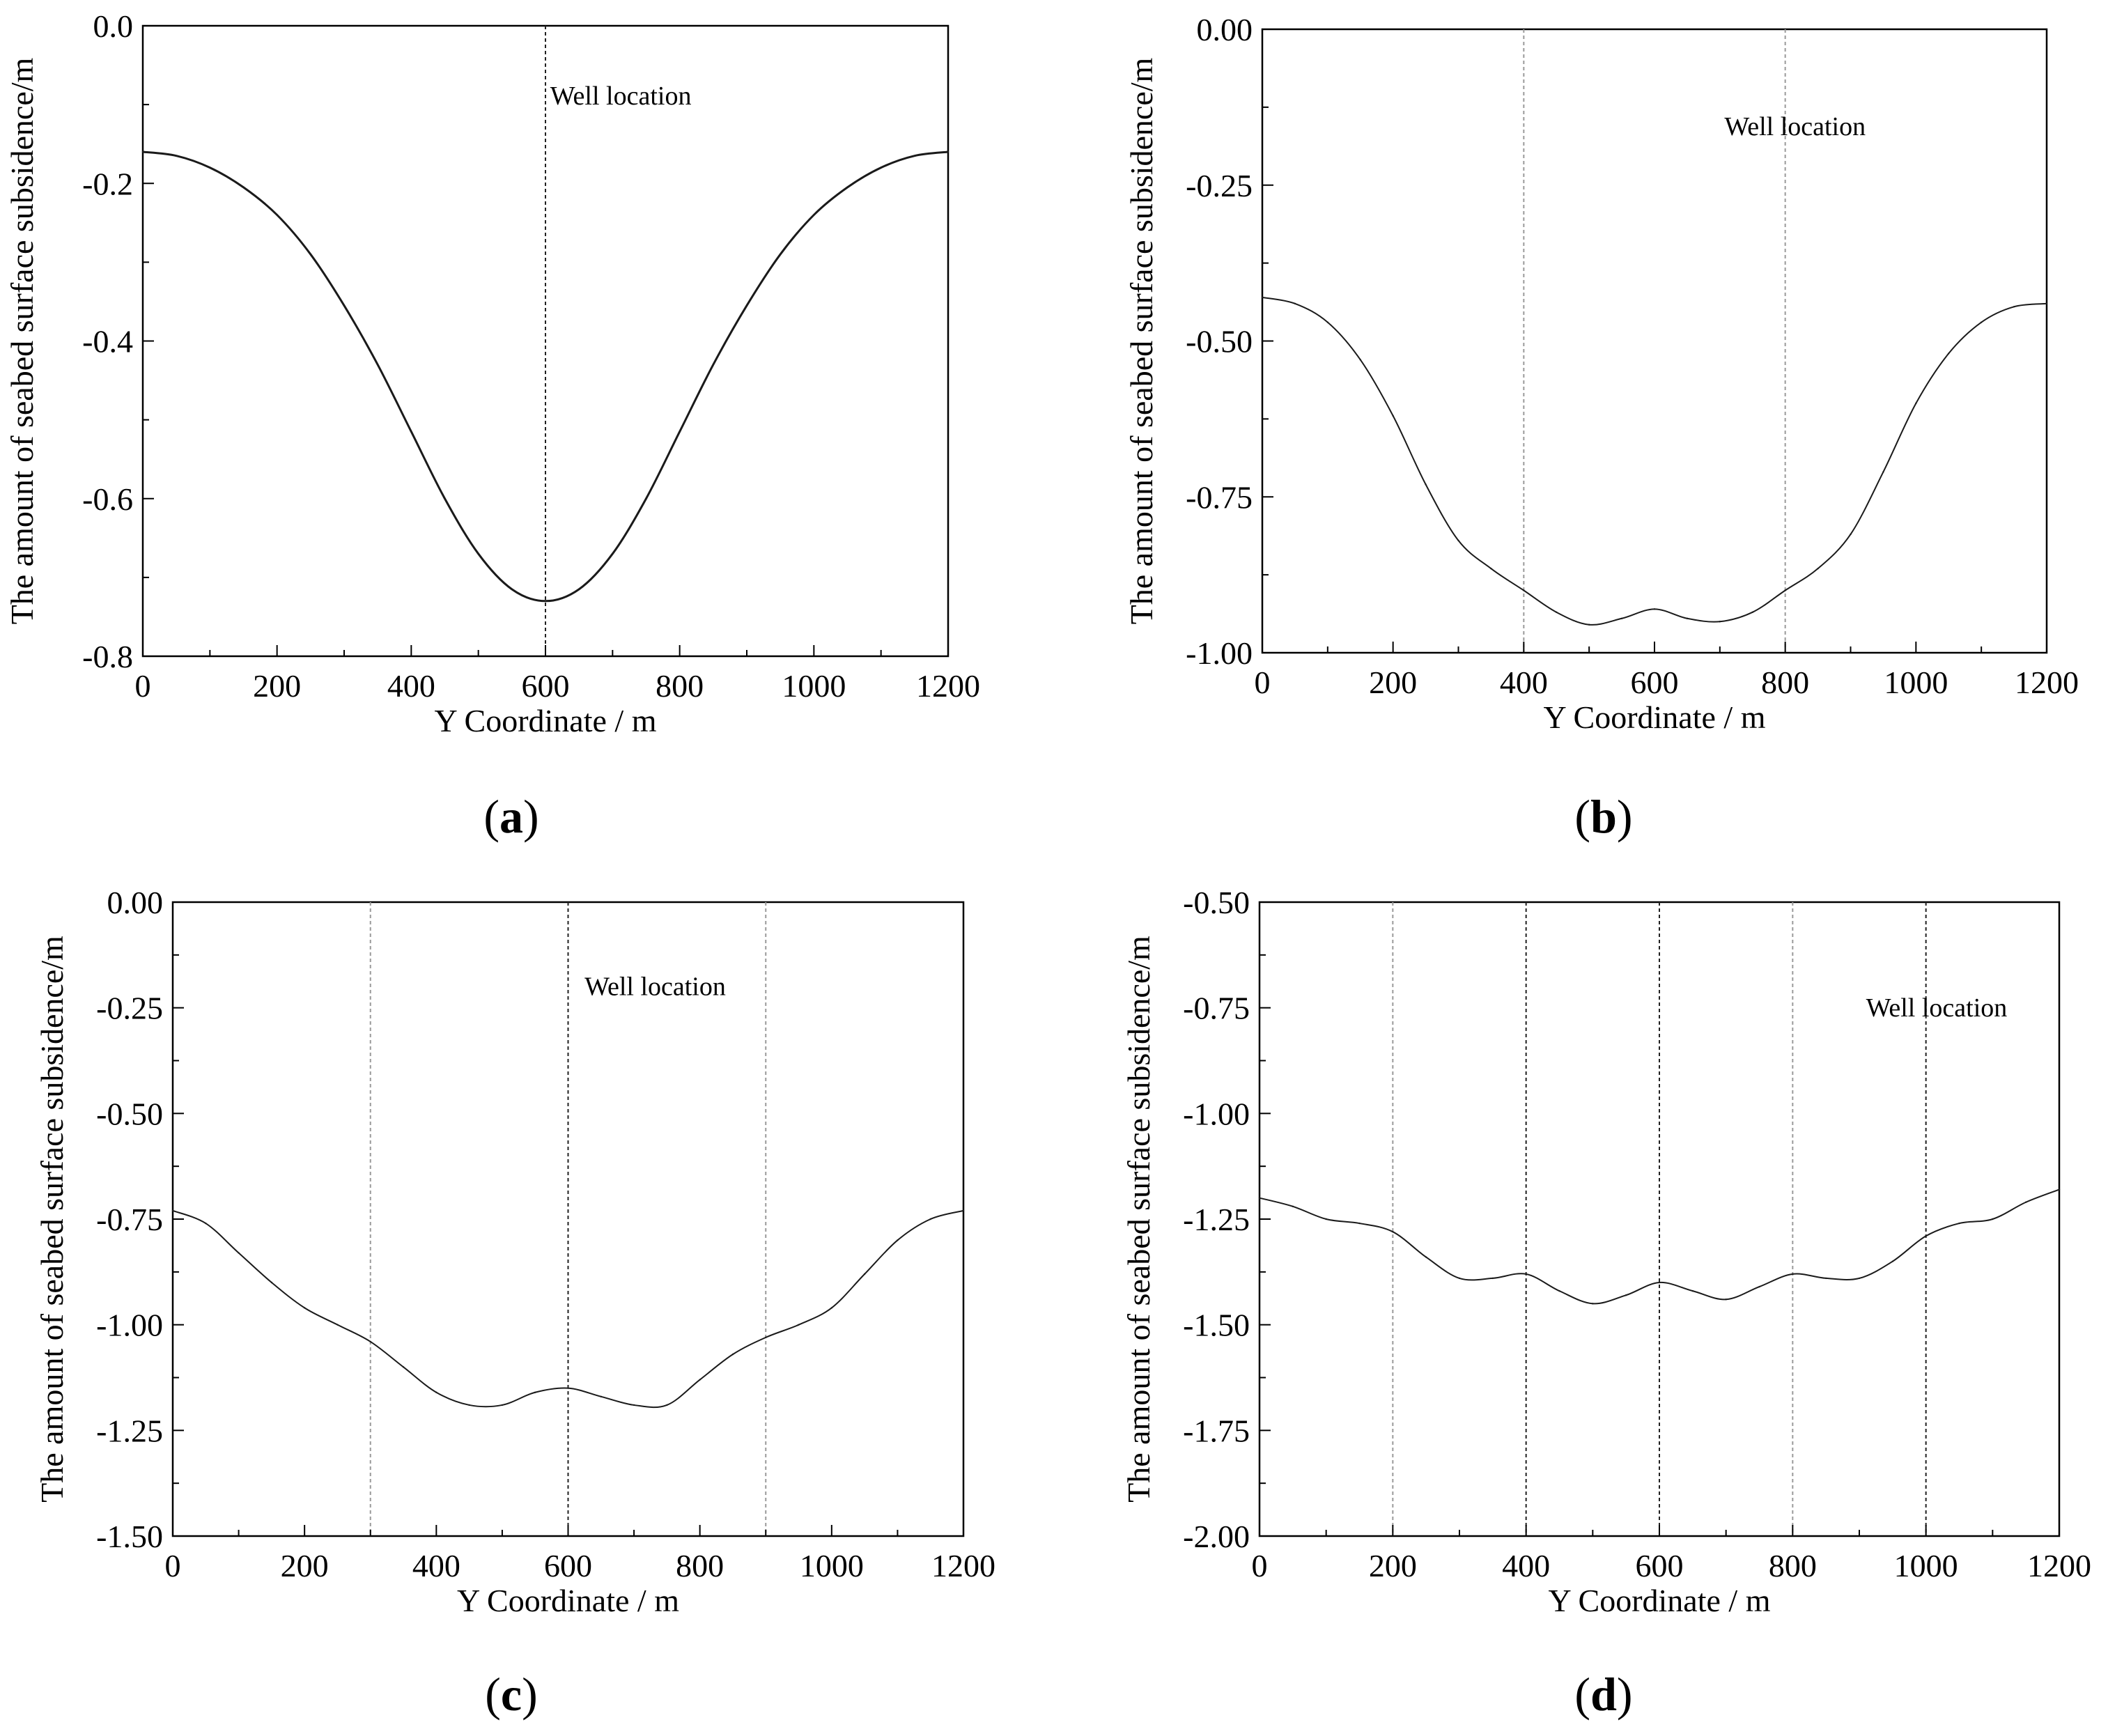  I want to click on panel-label: (c), so click(511, 1695).